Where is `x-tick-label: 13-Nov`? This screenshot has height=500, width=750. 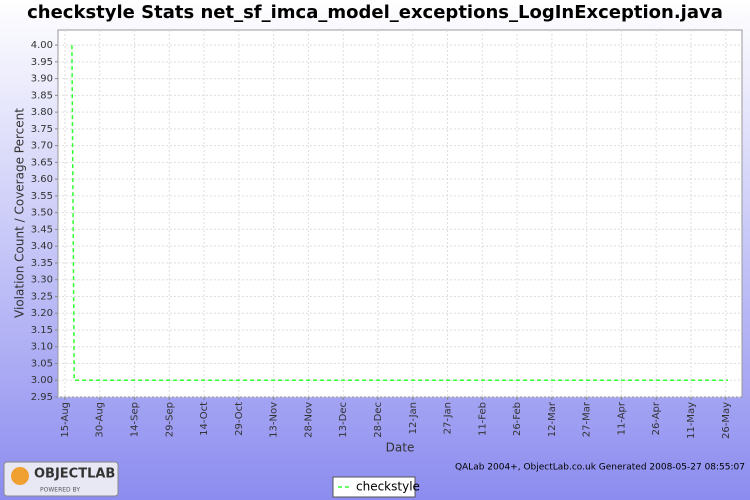
x-tick-label: 13-Nov is located at coordinates (274, 420).